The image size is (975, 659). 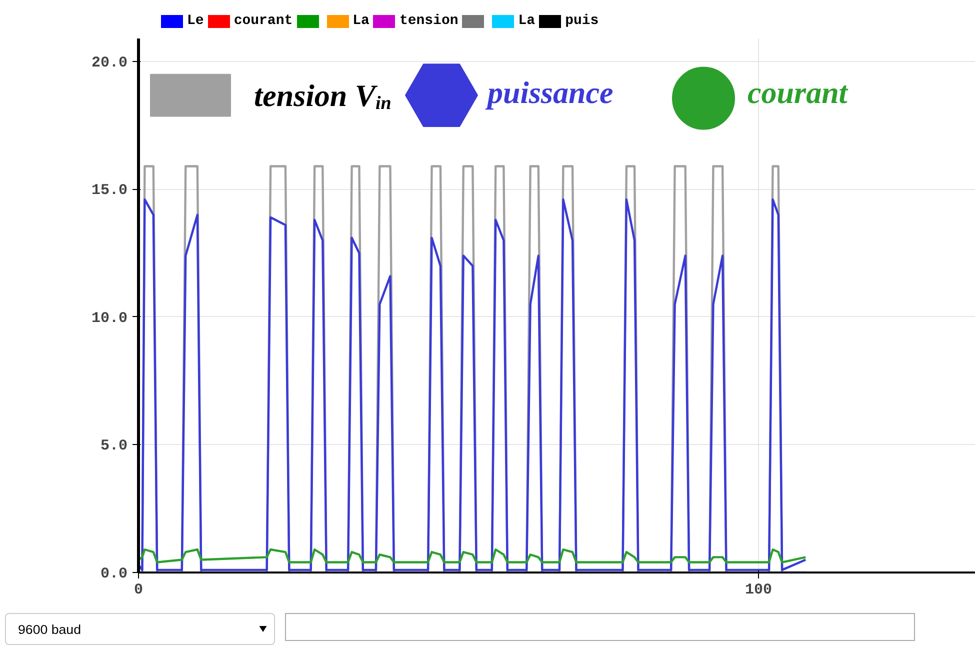 I want to click on text: courant, so click(x=263, y=21).